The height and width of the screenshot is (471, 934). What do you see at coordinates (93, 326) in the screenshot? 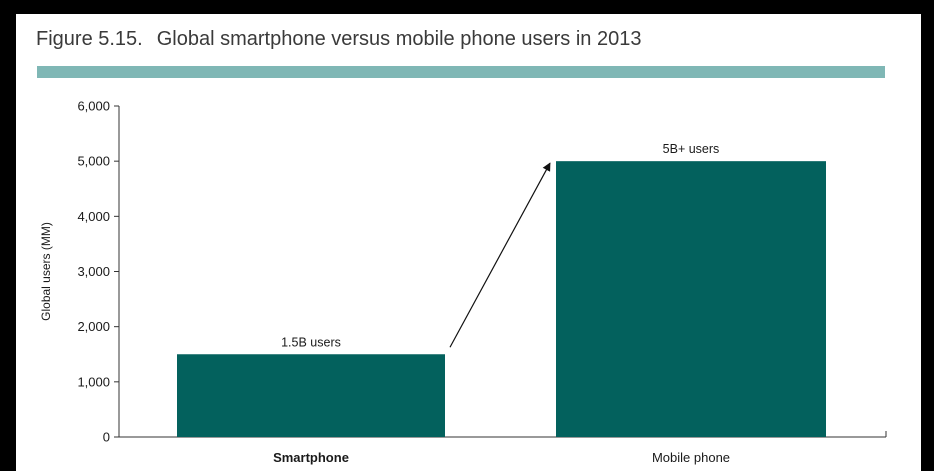
I see `y-tick-label: 2,000` at bounding box center [93, 326].